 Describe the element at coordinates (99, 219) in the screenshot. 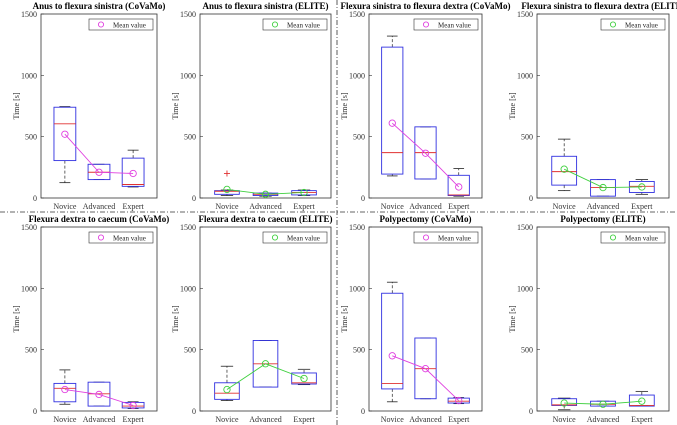

I see `chart-title: Flexura dextra to caecum (CoVaMo)` at that location.